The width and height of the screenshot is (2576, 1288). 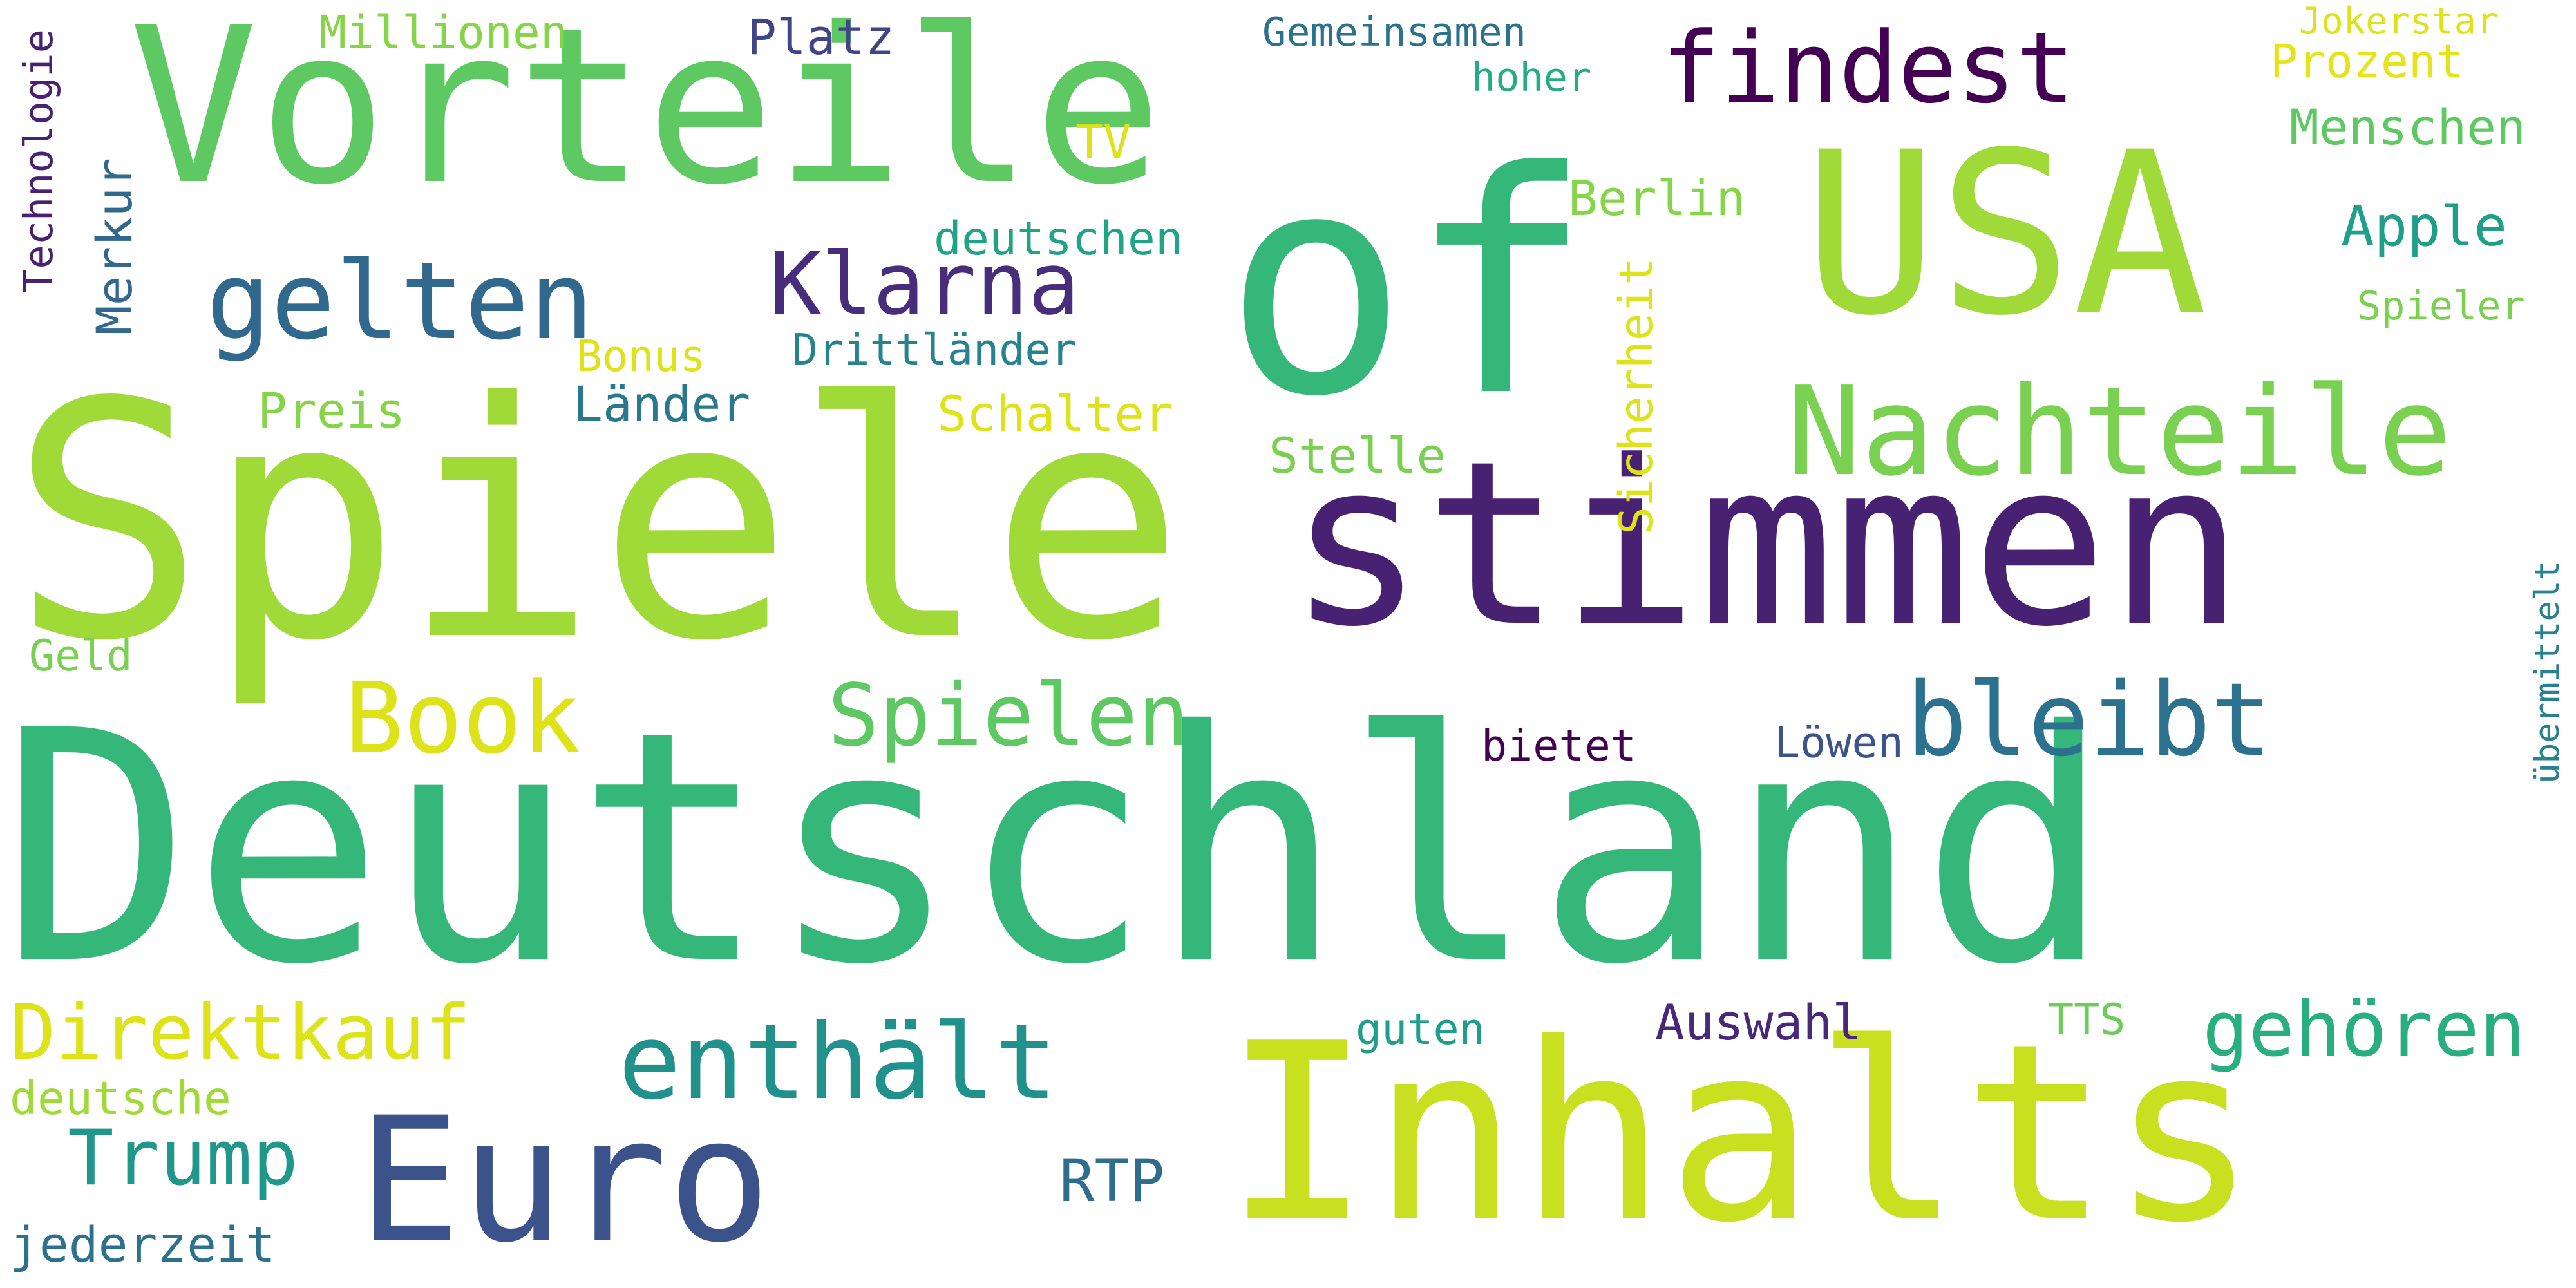 What do you see at coordinates (646, 116) in the screenshot?
I see `word-vorteile: Vorteile` at bounding box center [646, 116].